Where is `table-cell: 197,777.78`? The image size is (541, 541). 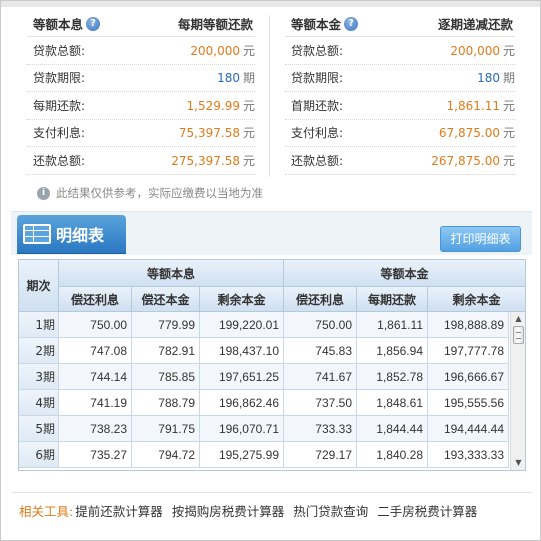 table-cell: 197,777.78 is located at coordinates (468, 350).